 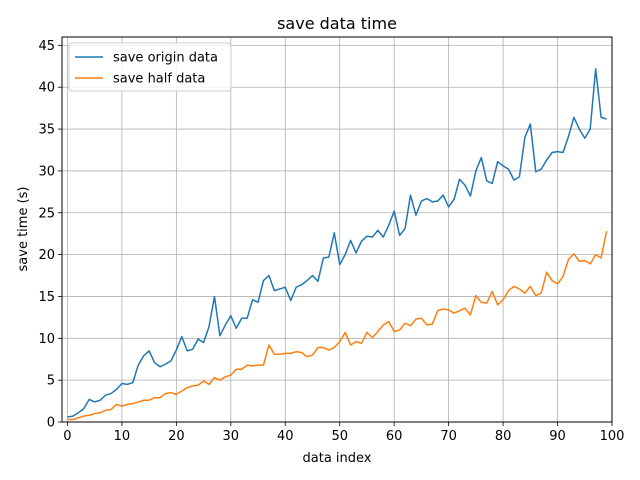 What do you see at coordinates (337, 23) in the screenshot?
I see `chart-title: save data time` at bounding box center [337, 23].